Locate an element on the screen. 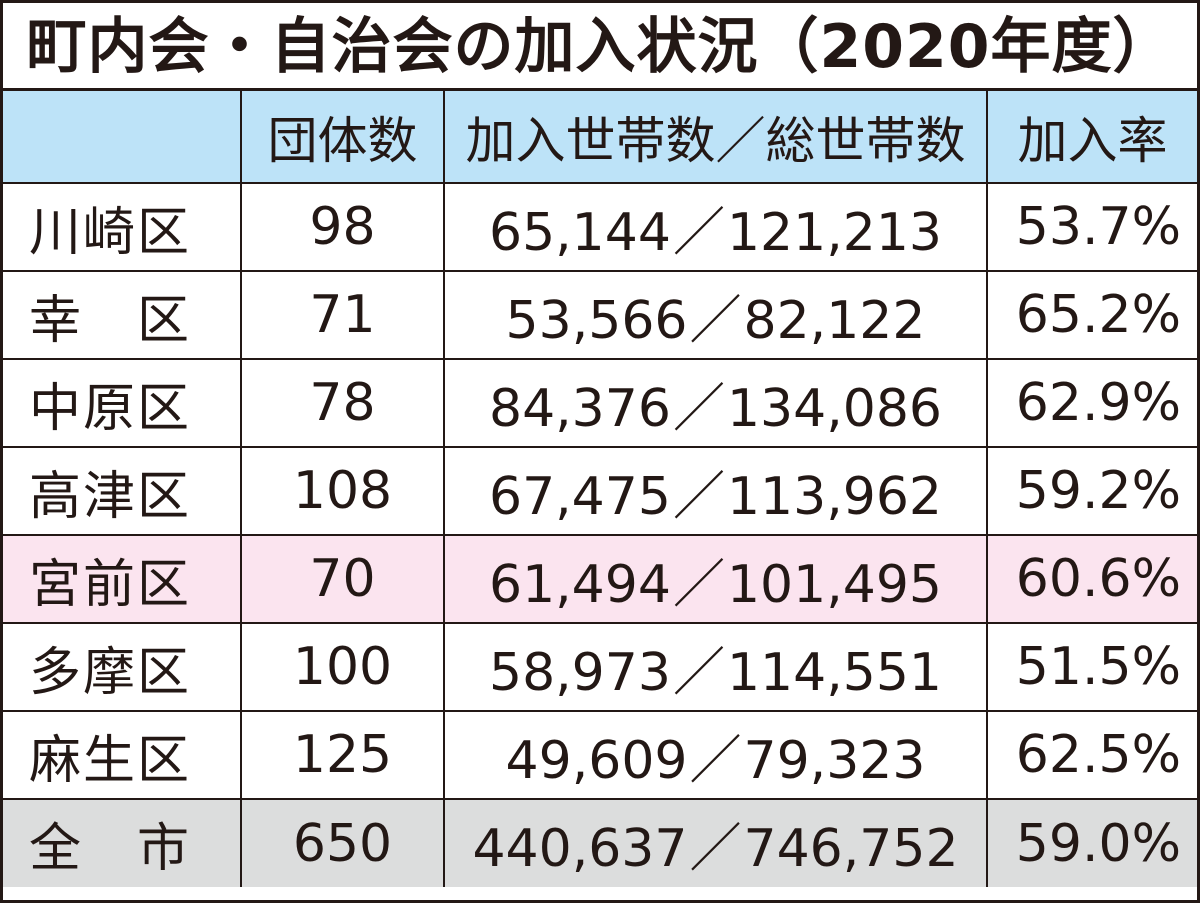 The height and width of the screenshot is (903, 1200). table-row: 麻生区 125 49,609／79,323 62.5% is located at coordinates (600, 755).